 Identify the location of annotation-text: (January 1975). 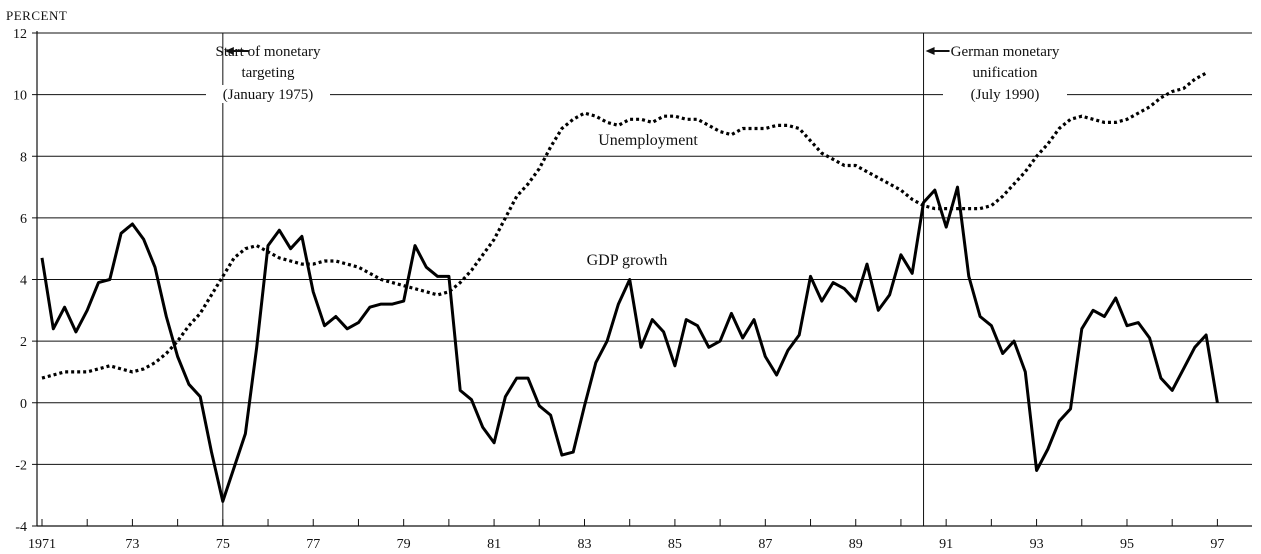
(268, 95).